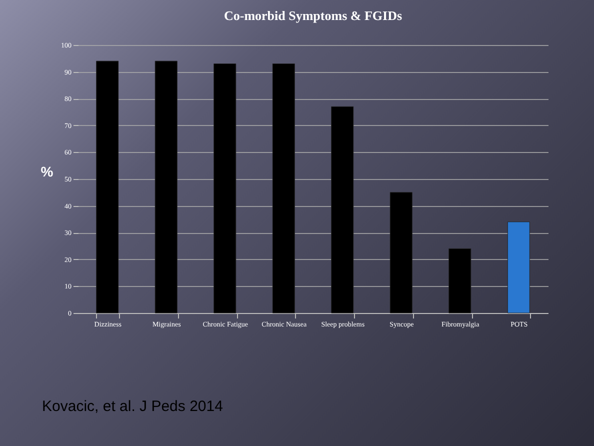  Describe the element at coordinates (132, 406) in the screenshot. I see `text: Kovacic, et al. J Peds 2014` at that location.